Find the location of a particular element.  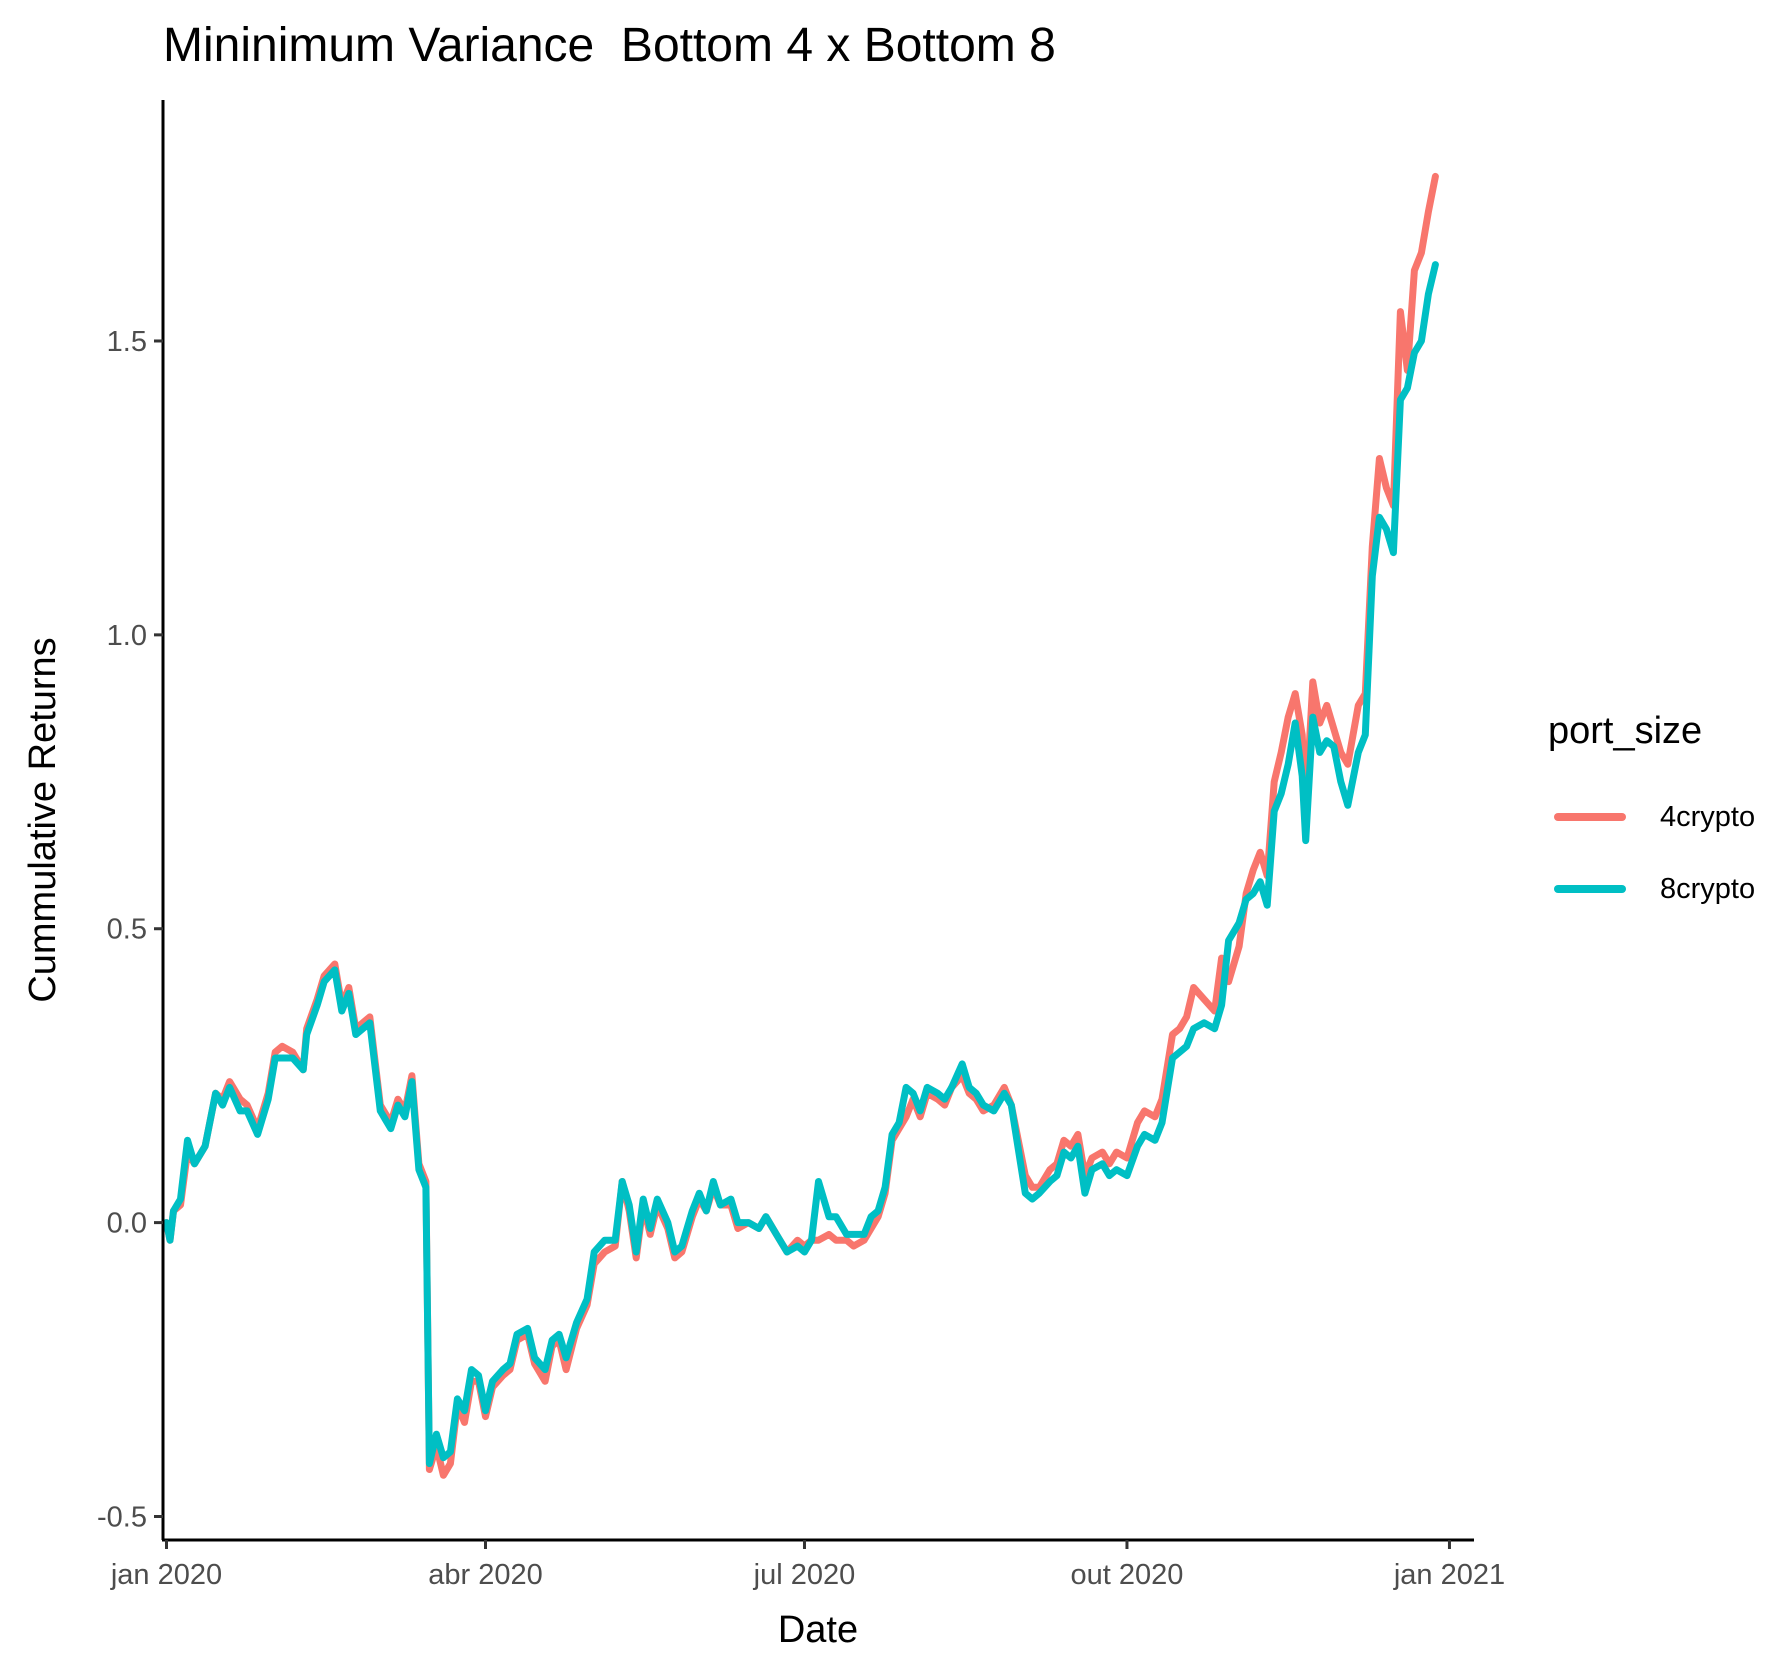

y-axis-ticks: -0.5 0.0 0.5 1.0 1.5 is located at coordinates (130, 929).